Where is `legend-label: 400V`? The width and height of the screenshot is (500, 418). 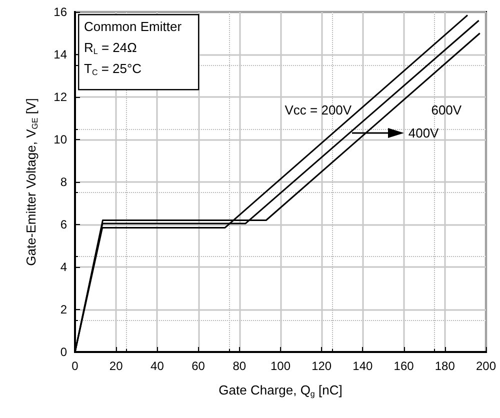
legend-label: 400V is located at coordinates (424, 133).